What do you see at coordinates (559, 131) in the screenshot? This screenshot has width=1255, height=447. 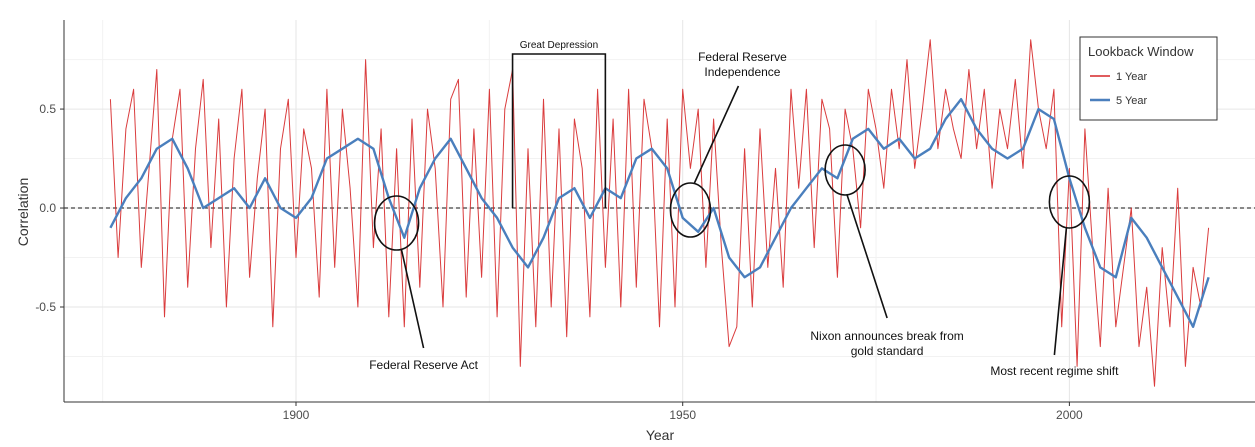 I see `great-depression-bracket` at bounding box center [559, 131].